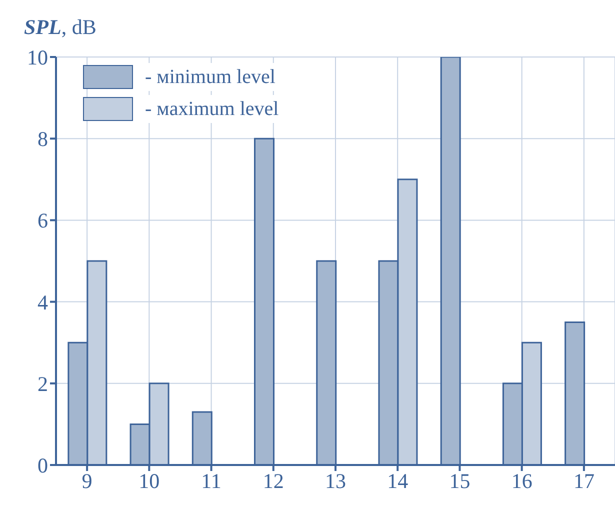 The width and height of the screenshot is (615, 513). I want to click on x-tick-label: 13, so click(335, 480).